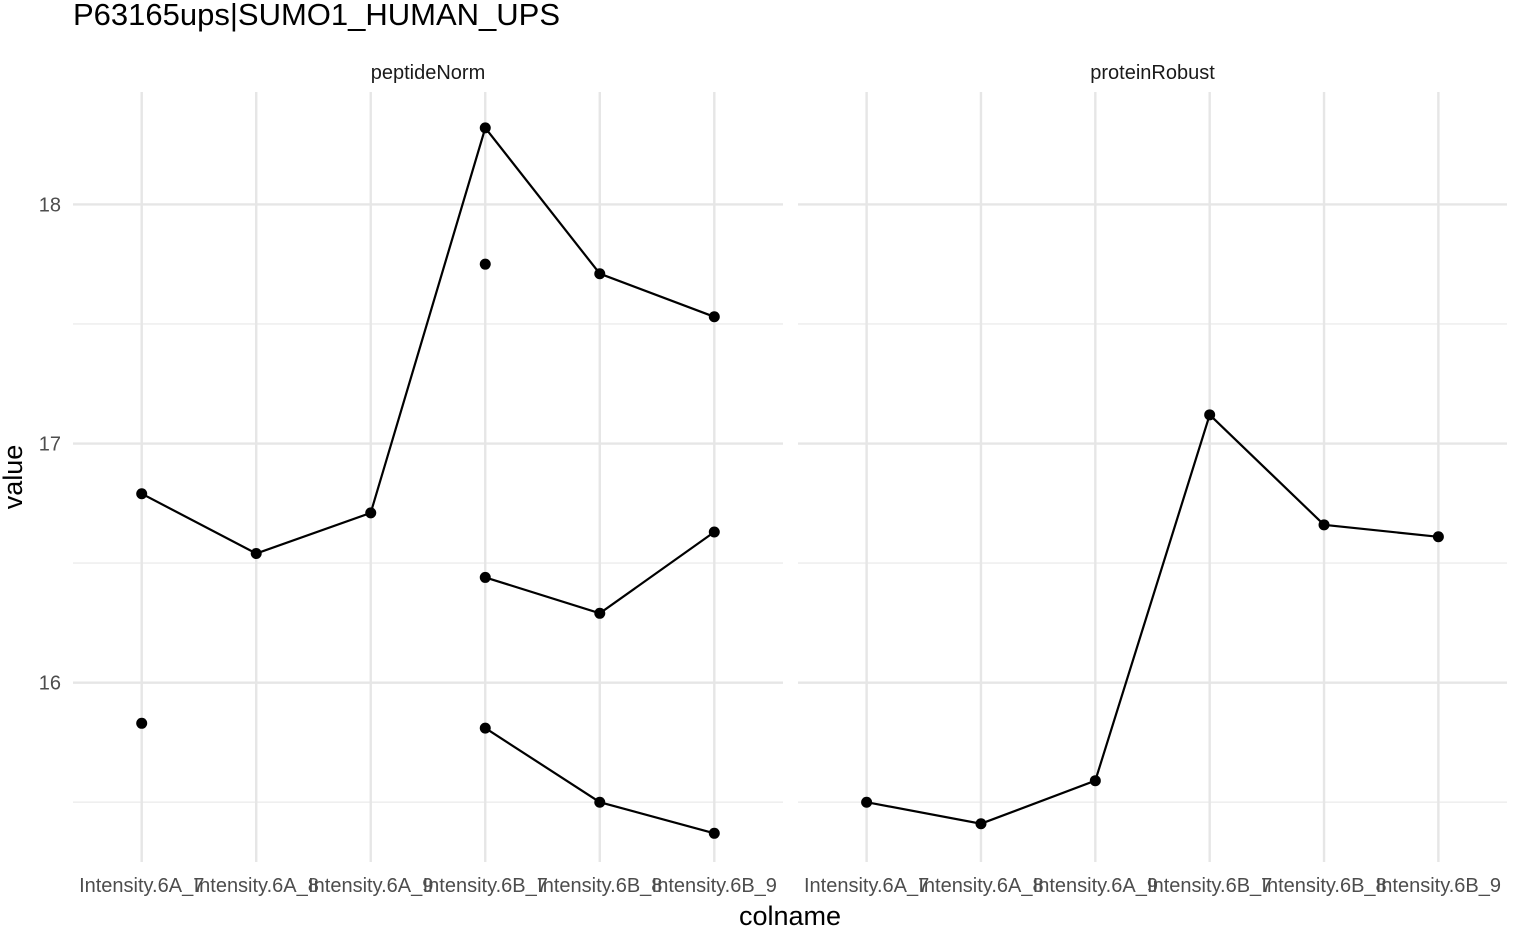 The image size is (1513, 927). Describe the element at coordinates (14, 477) in the screenshot. I see `y-axis-title: value` at that location.